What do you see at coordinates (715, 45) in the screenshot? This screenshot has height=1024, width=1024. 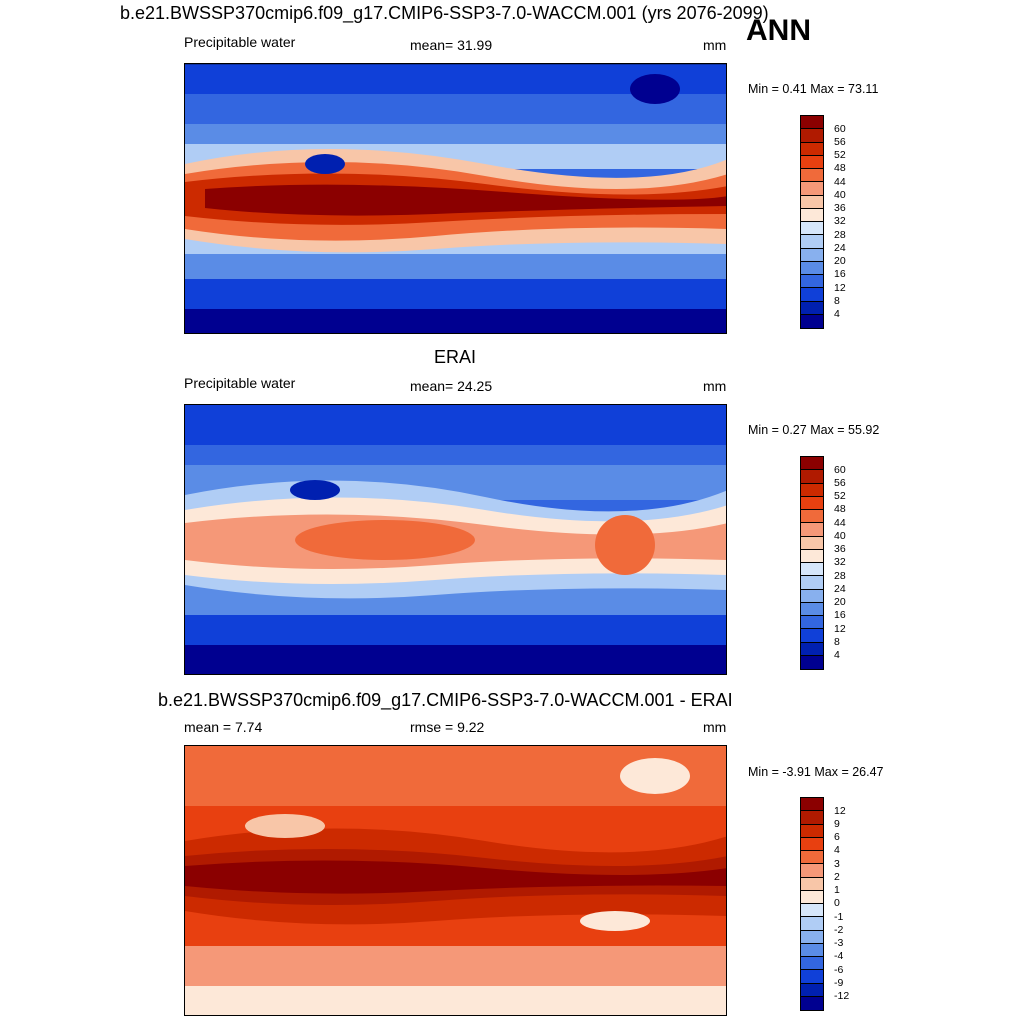 I see `panel1-units: mm` at bounding box center [715, 45].